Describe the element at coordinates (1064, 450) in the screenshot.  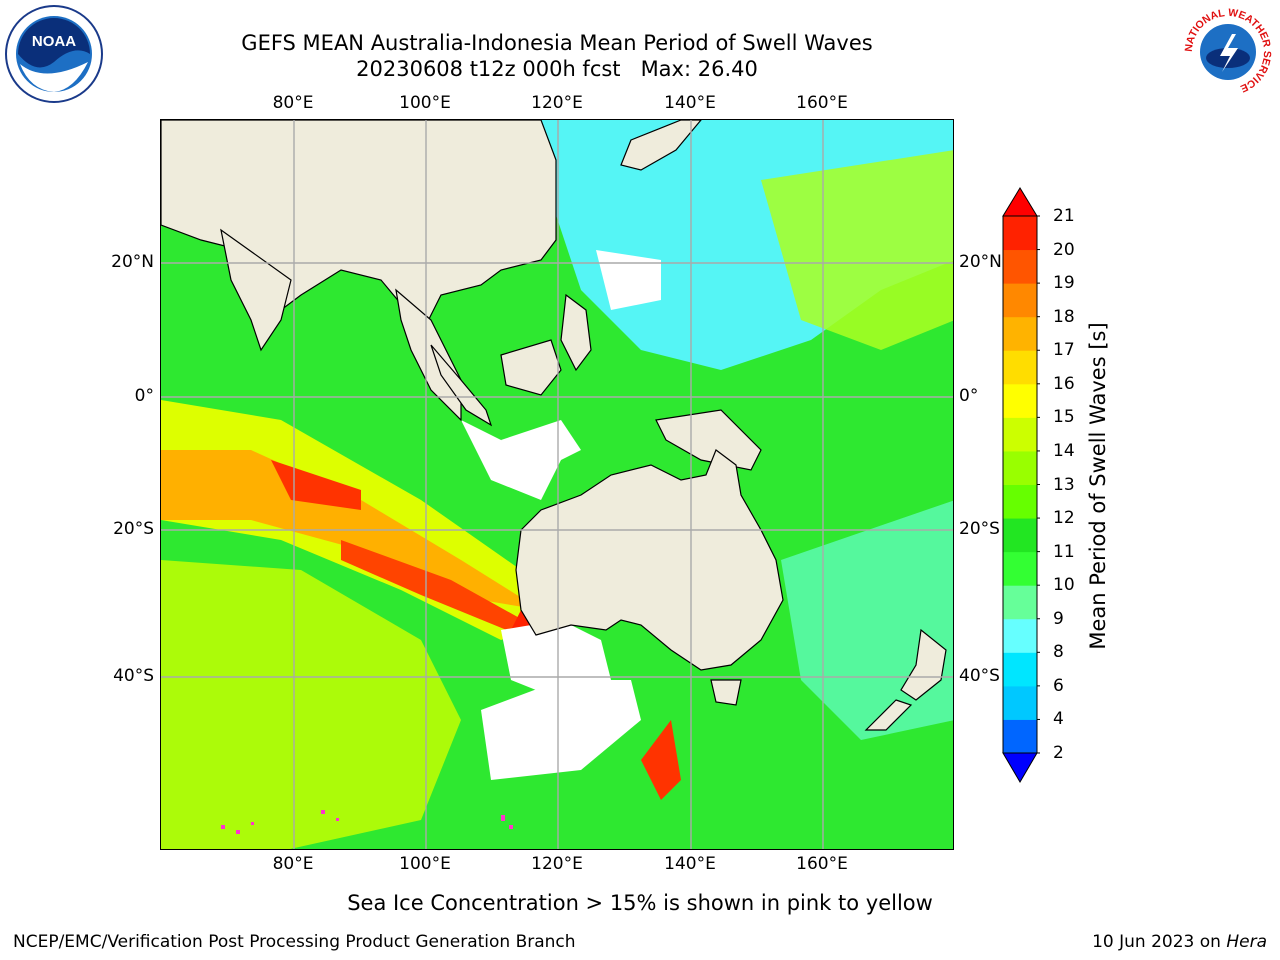
I see `colorbar-tick-label: 14` at that location.